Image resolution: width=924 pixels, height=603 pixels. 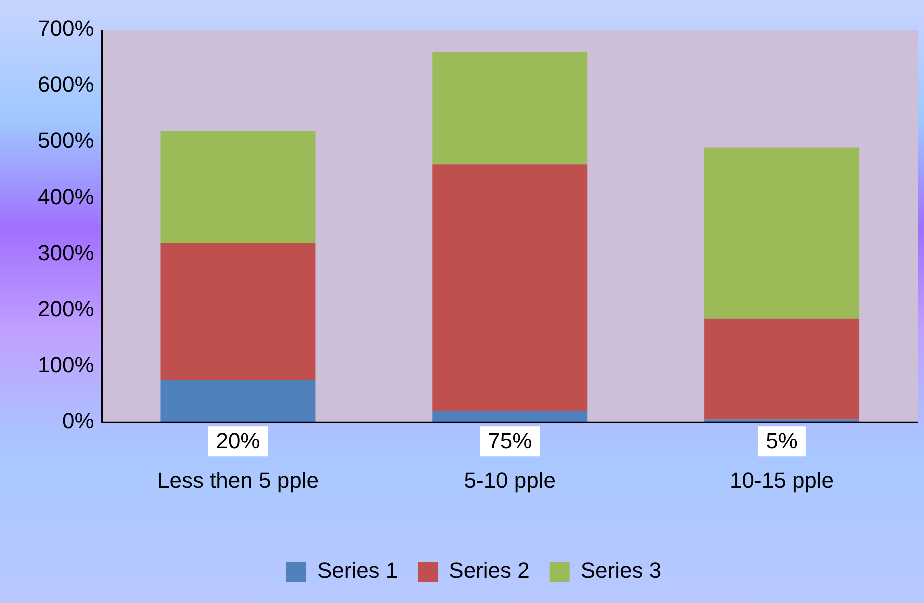 I want to click on x-tick-label: 10-15 pple, so click(x=782, y=480).